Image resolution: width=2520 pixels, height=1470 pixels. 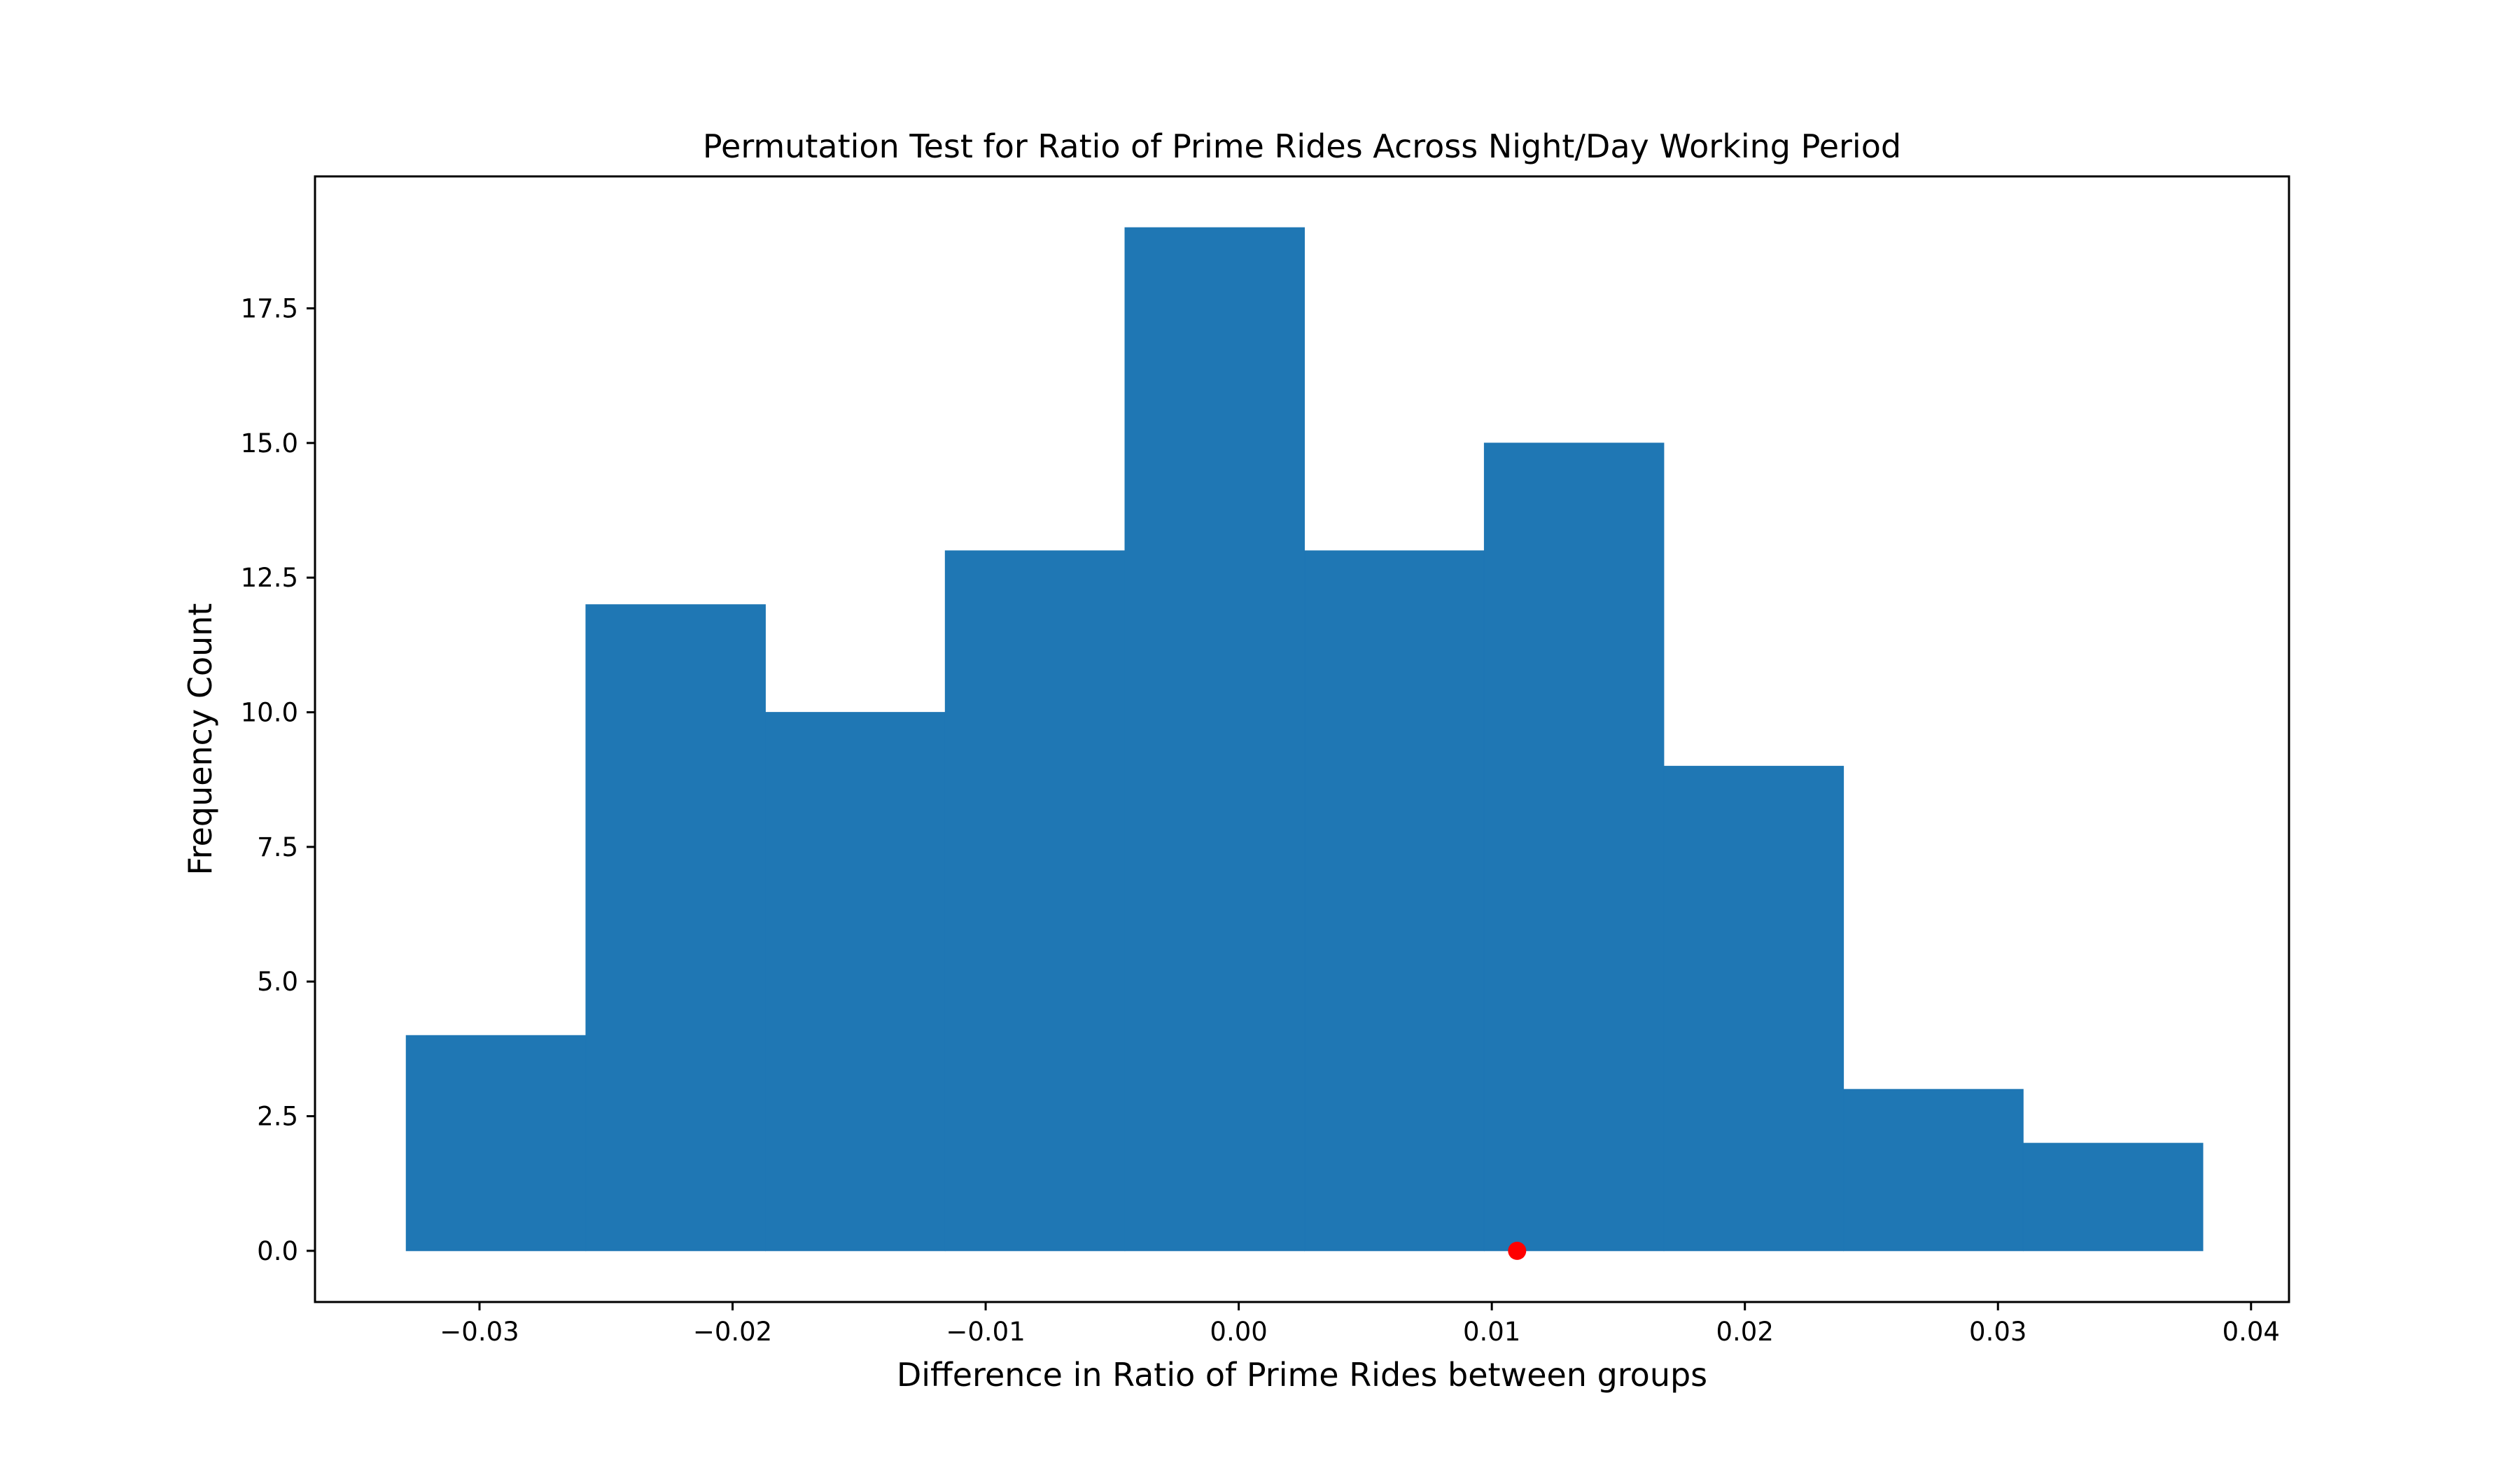 What do you see at coordinates (1997, 1332) in the screenshot?
I see `x-tick-label: 0.03` at bounding box center [1997, 1332].